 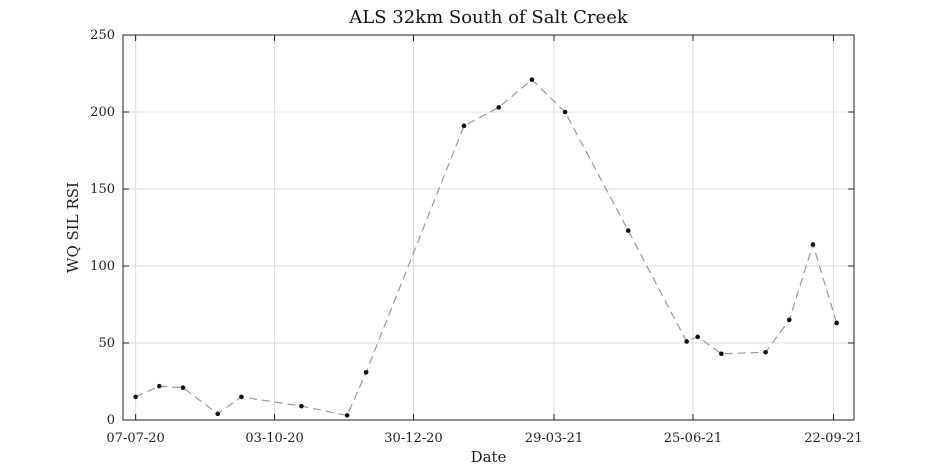 What do you see at coordinates (102, 35) in the screenshot?
I see `y-tick-label: 250` at bounding box center [102, 35].